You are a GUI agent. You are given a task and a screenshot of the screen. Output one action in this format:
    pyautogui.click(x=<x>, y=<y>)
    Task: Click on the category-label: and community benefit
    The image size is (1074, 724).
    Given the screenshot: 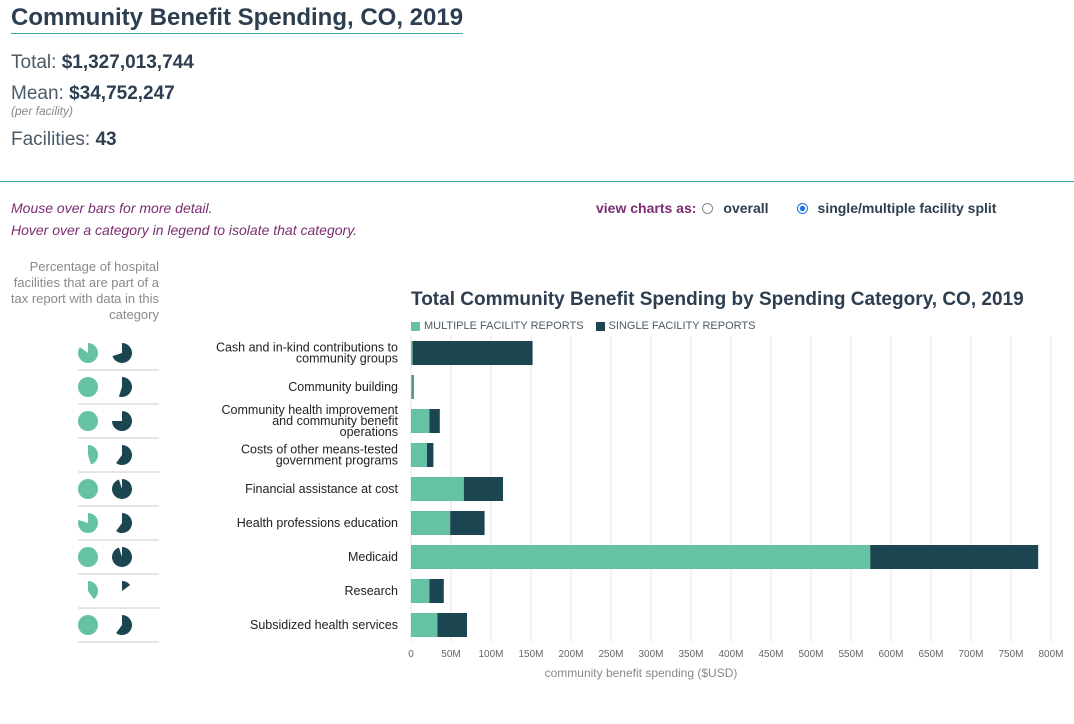 What is the action you would take?
    pyautogui.click(x=335, y=421)
    